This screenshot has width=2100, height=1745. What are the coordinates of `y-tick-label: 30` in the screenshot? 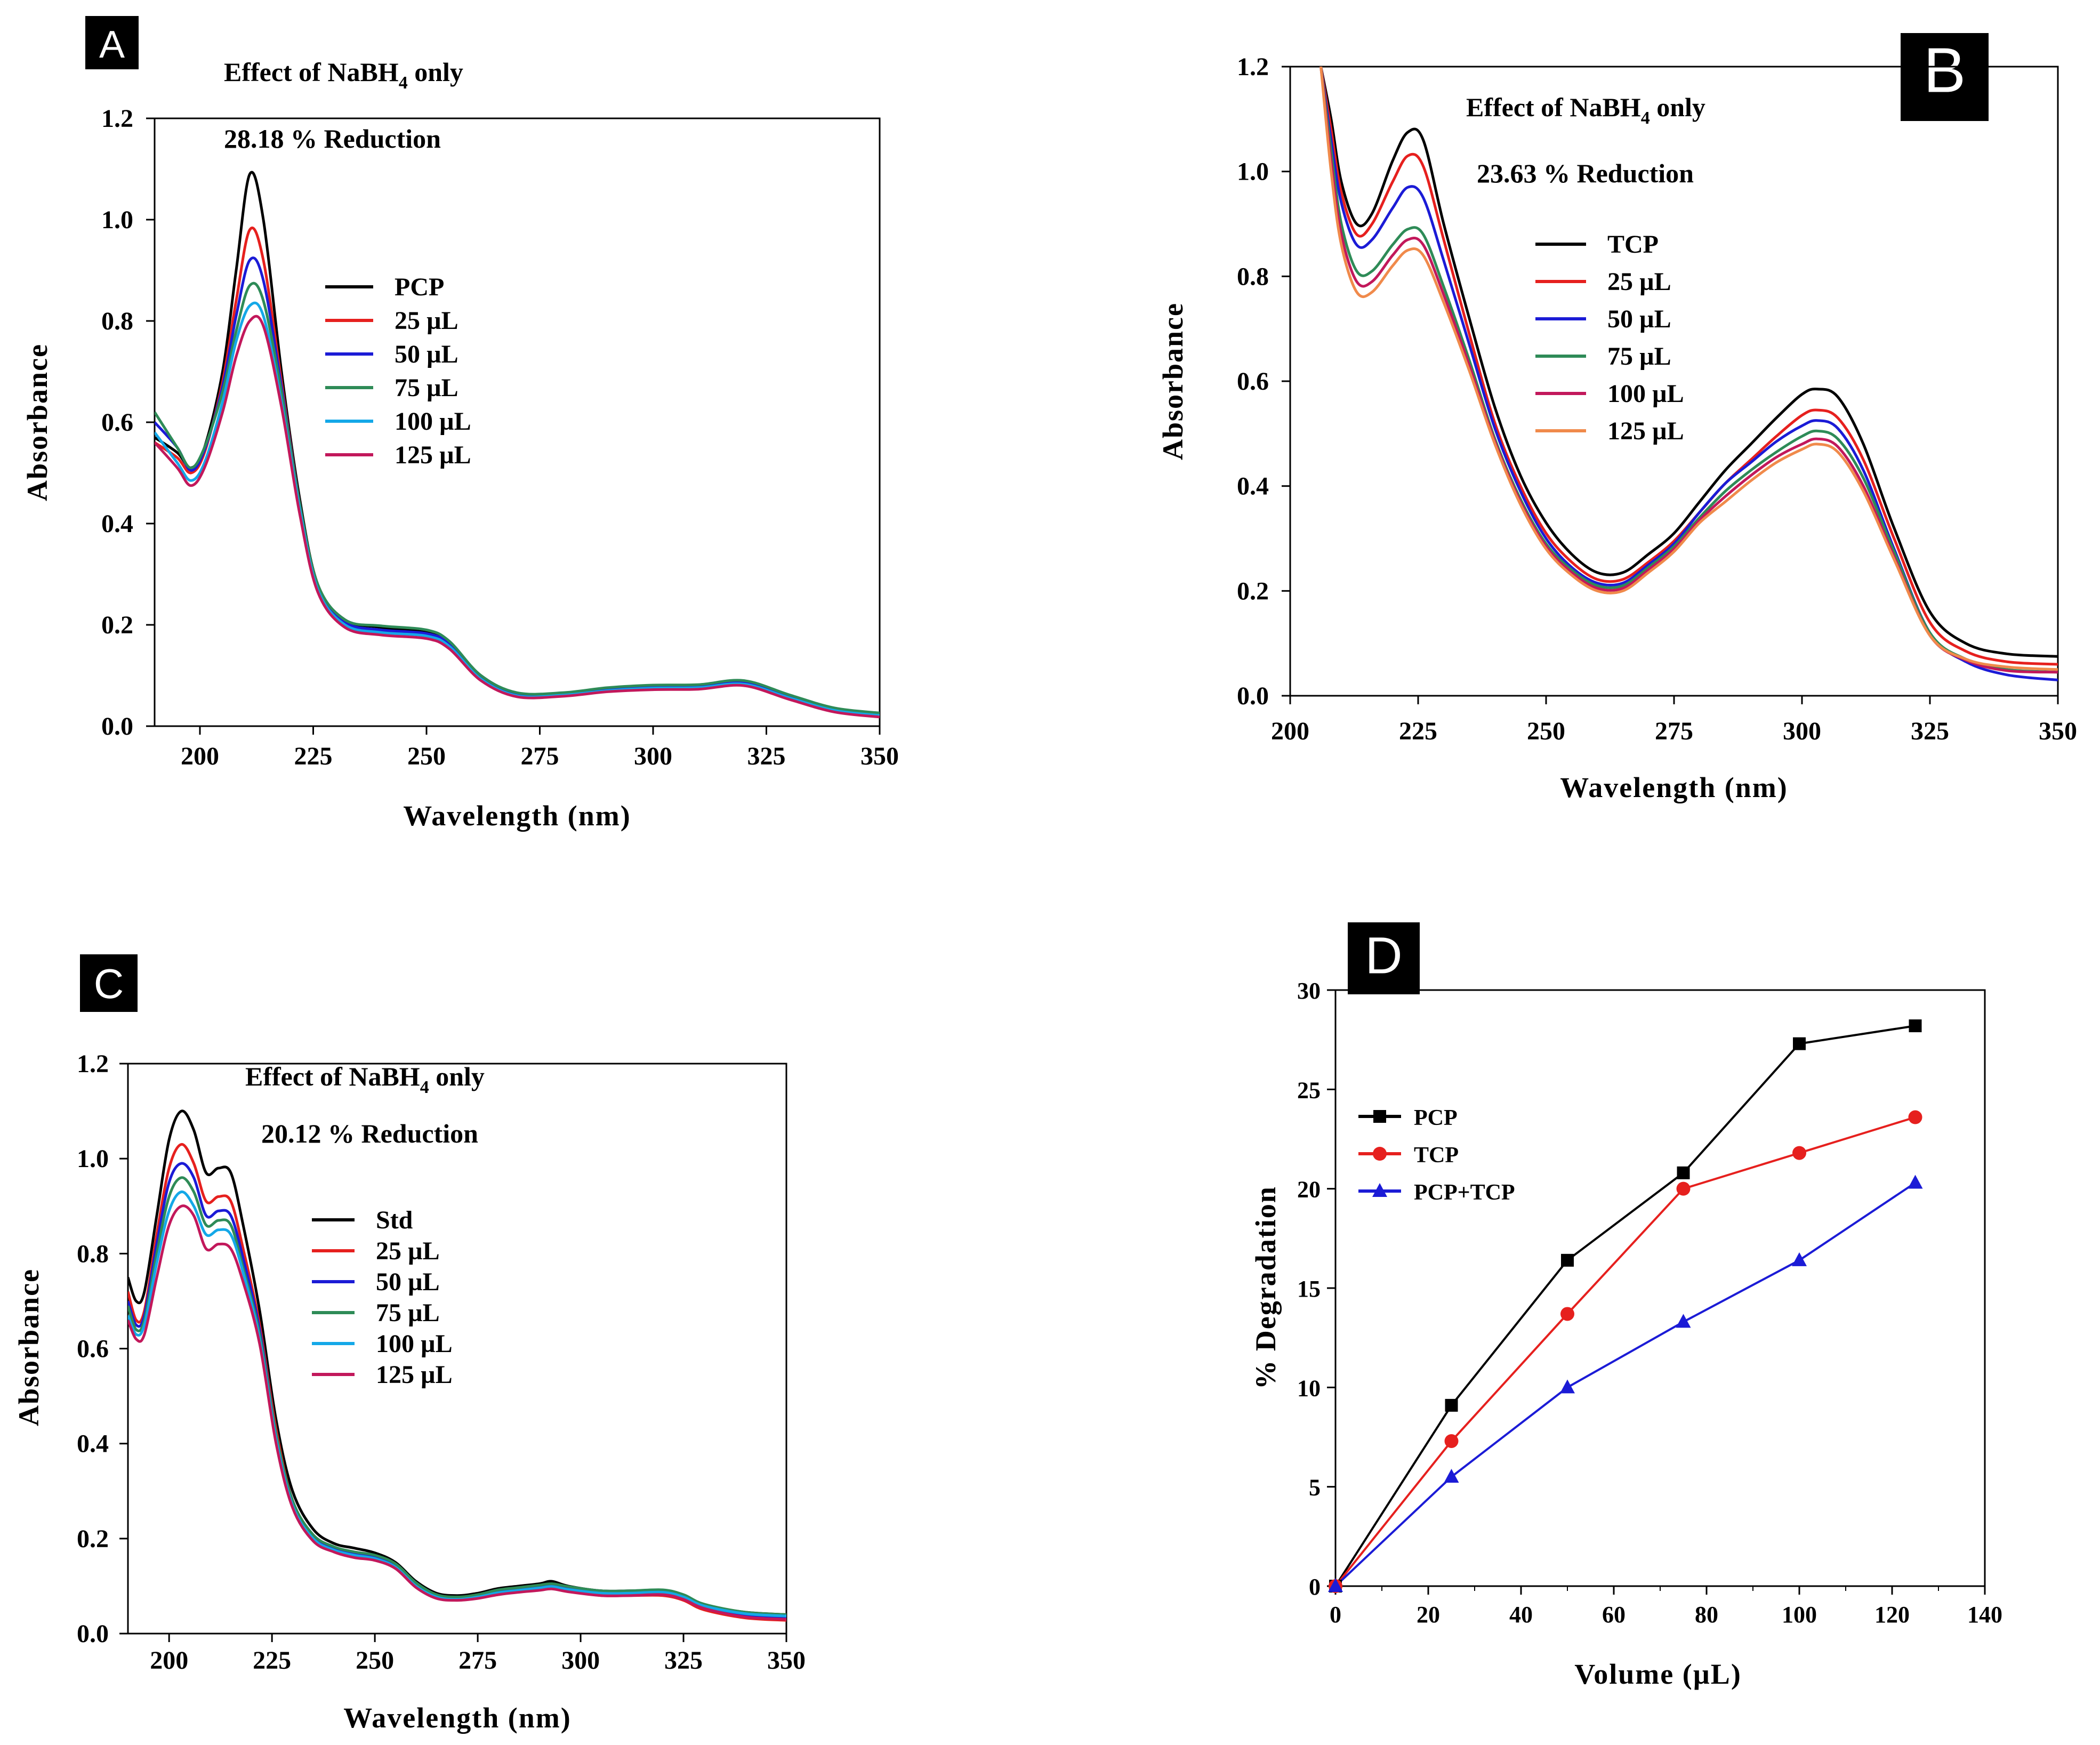 It's located at (1309, 991).